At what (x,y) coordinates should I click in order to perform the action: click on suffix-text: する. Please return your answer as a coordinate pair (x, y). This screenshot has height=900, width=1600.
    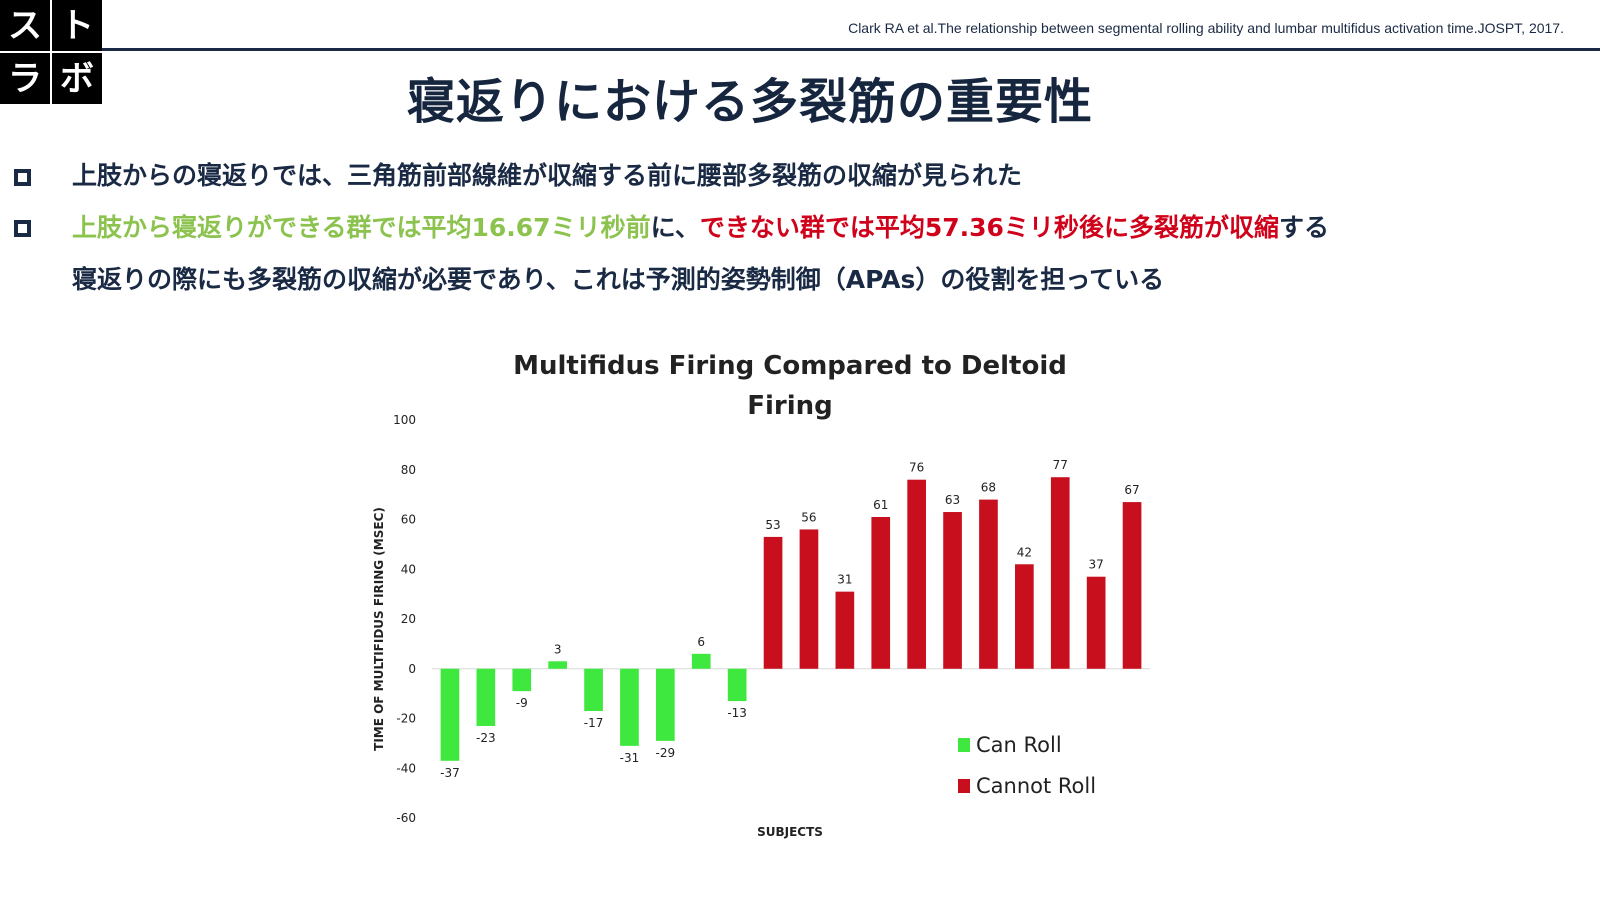
    Looking at the image, I should click on (1303, 227).